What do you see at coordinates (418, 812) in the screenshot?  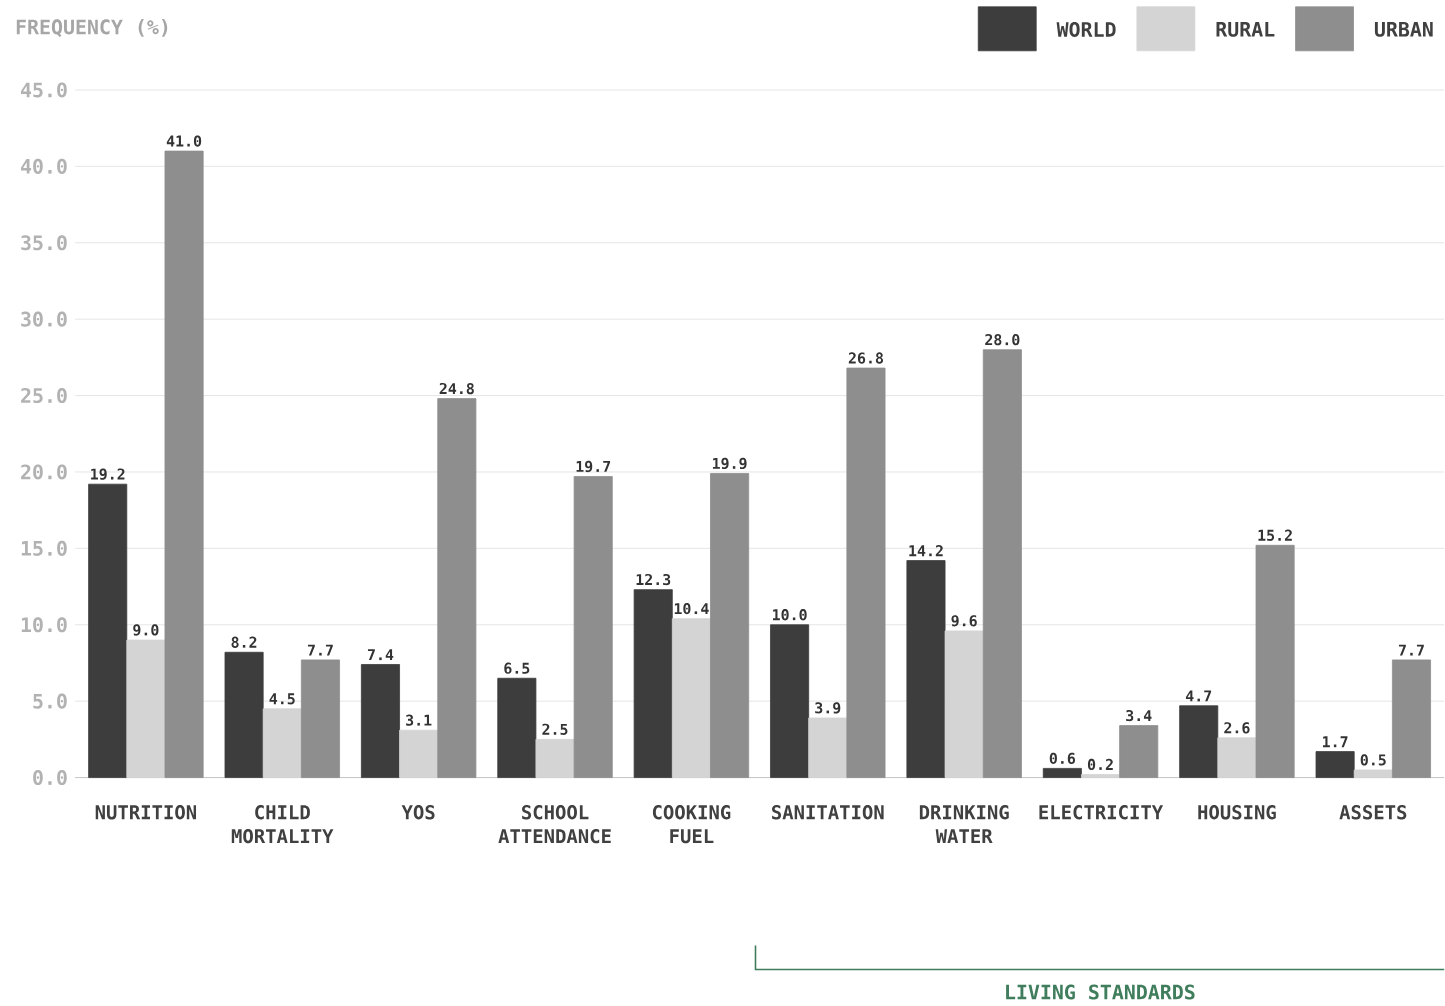 I see `x-tick-label: YOS` at bounding box center [418, 812].